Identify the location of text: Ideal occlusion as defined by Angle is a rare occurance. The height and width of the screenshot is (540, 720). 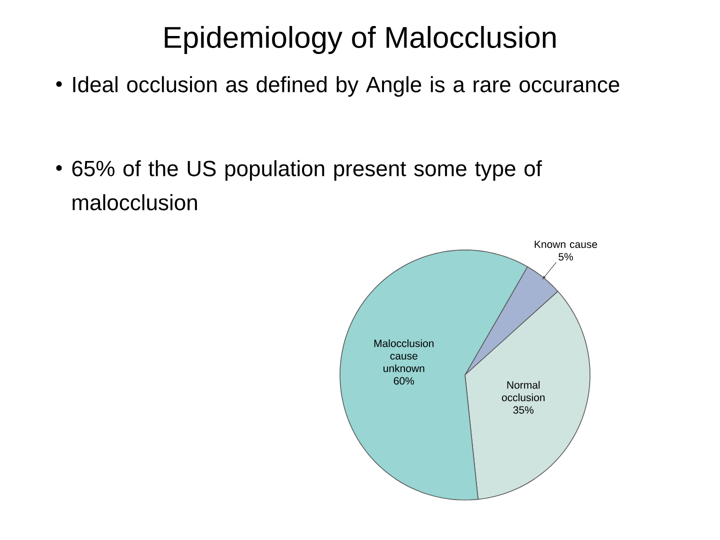
(346, 86).